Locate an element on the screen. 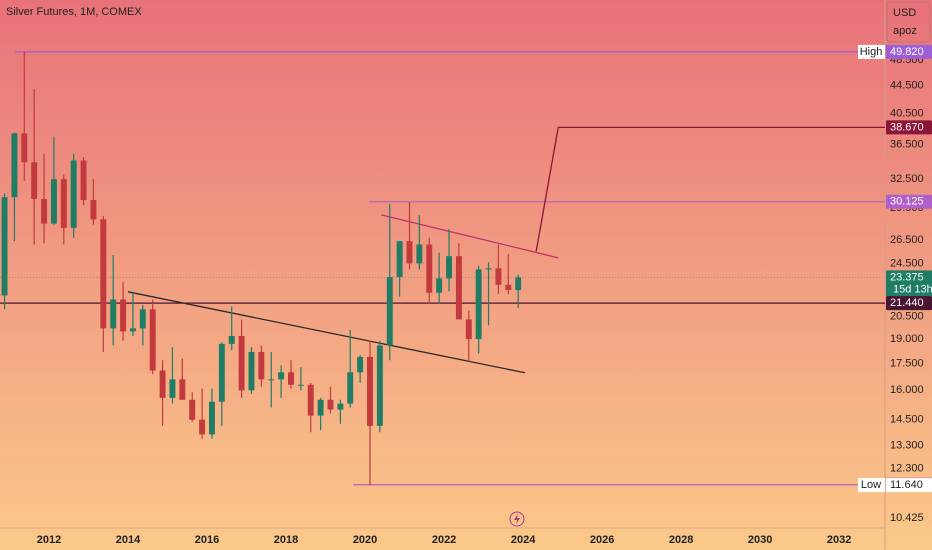  y-tick-label: 12.300 is located at coordinates (907, 469).